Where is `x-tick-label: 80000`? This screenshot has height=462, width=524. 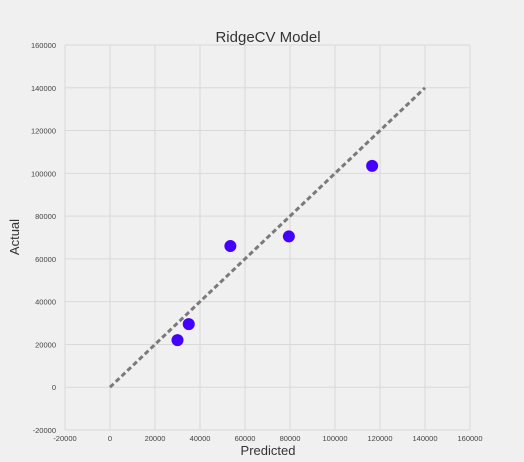 x-tick-label: 80000 is located at coordinates (290, 438).